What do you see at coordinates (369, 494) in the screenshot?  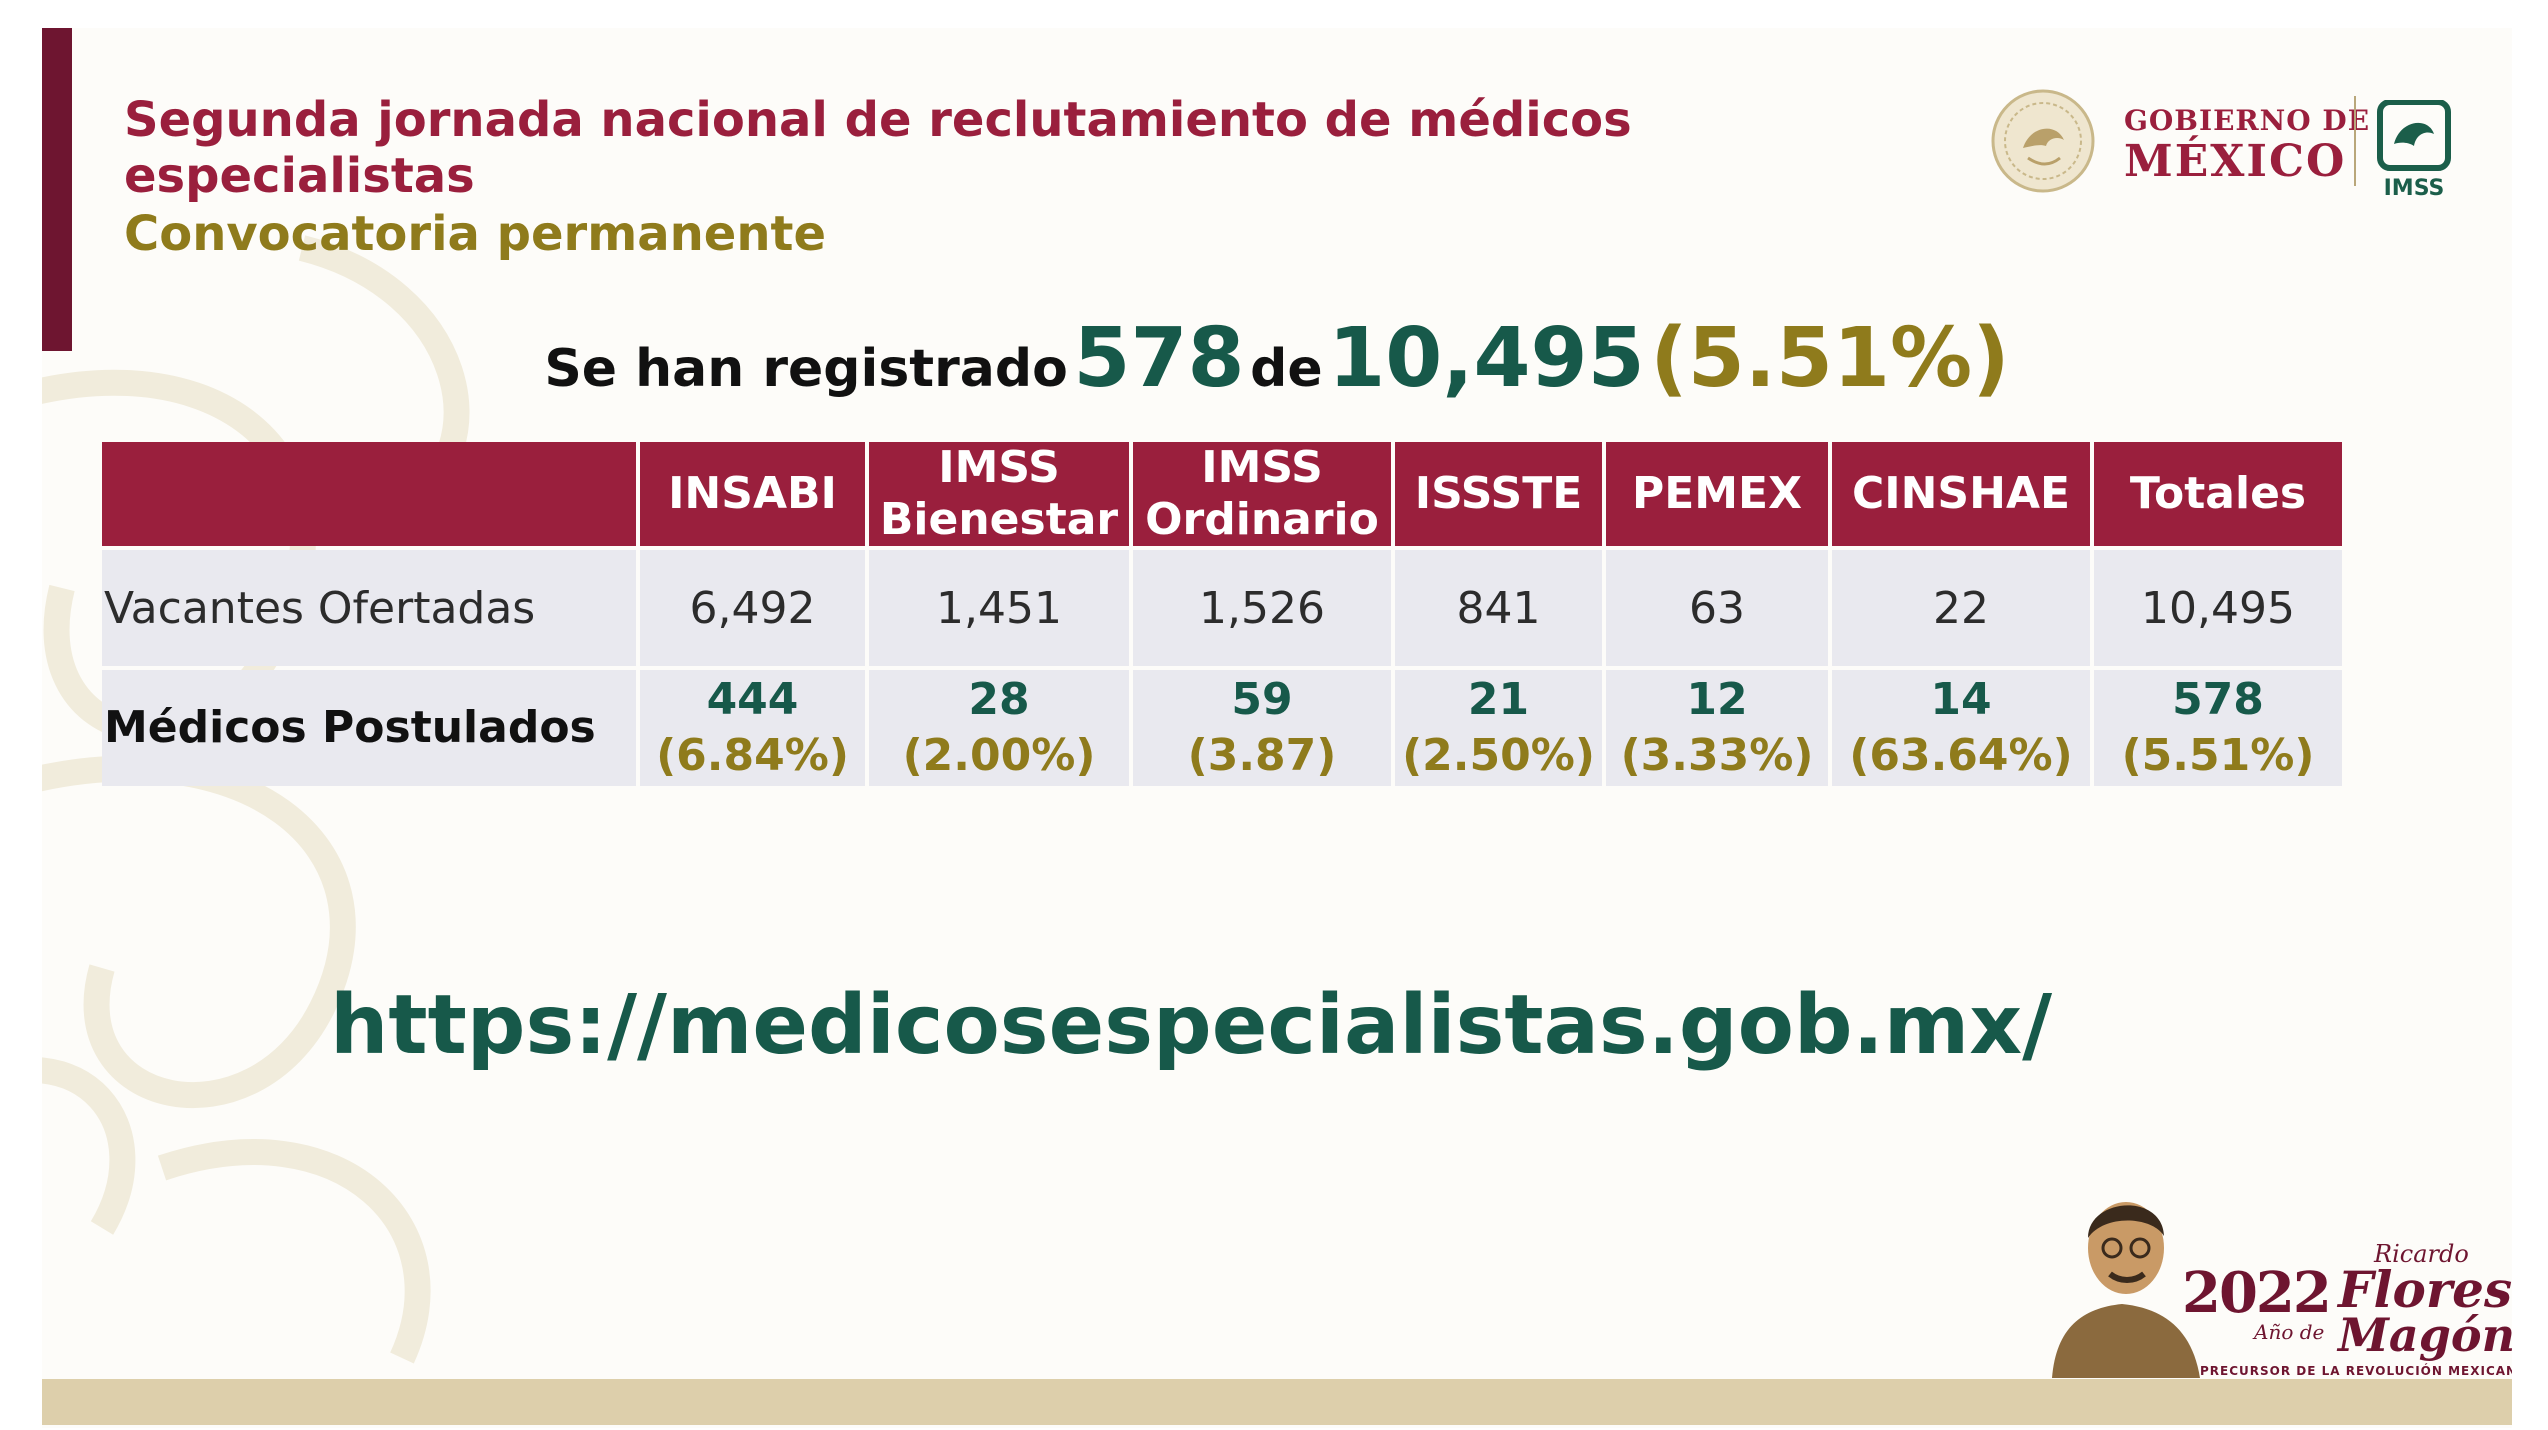 I see `header-cell-empty` at bounding box center [369, 494].